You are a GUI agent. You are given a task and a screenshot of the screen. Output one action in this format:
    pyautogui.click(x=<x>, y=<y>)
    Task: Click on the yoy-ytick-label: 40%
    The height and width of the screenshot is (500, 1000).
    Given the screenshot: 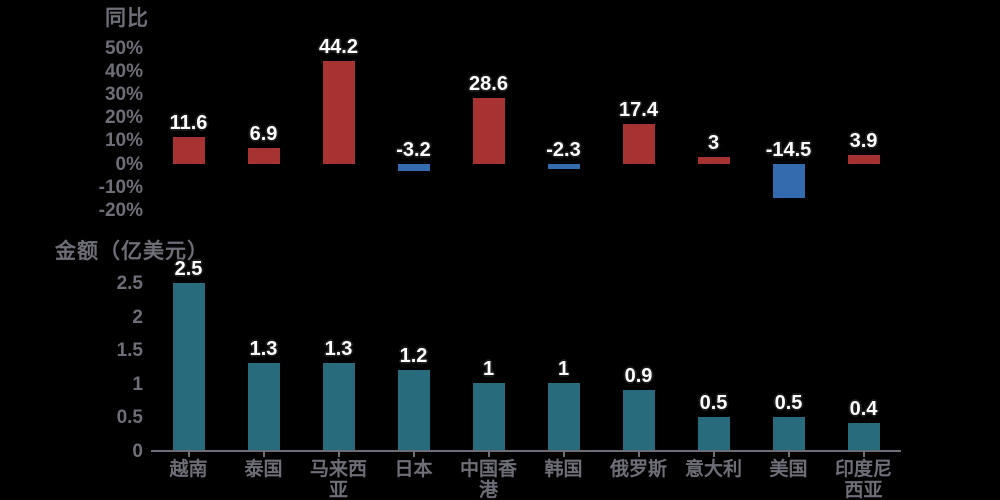 What is the action you would take?
    pyautogui.click(x=123, y=71)
    